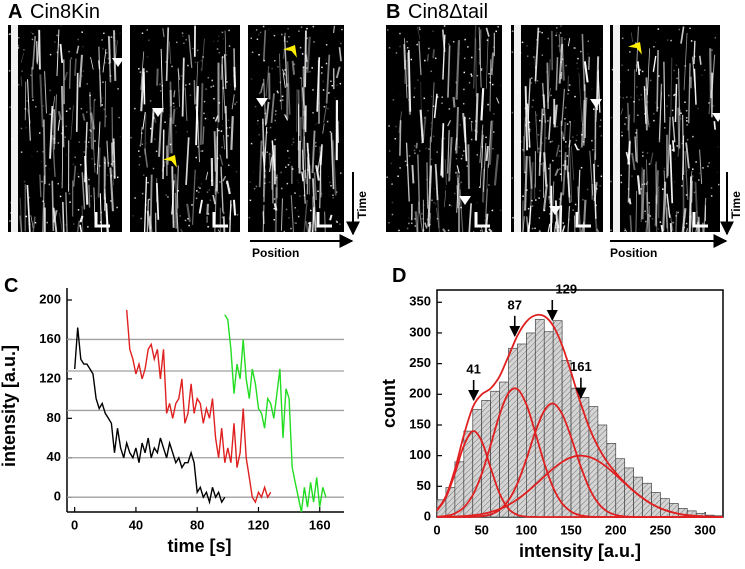 The image size is (745, 569). What do you see at coordinates (320, 524) in the screenshot?
I see `x-tick-label: 160` at bounding box center [320, 524].